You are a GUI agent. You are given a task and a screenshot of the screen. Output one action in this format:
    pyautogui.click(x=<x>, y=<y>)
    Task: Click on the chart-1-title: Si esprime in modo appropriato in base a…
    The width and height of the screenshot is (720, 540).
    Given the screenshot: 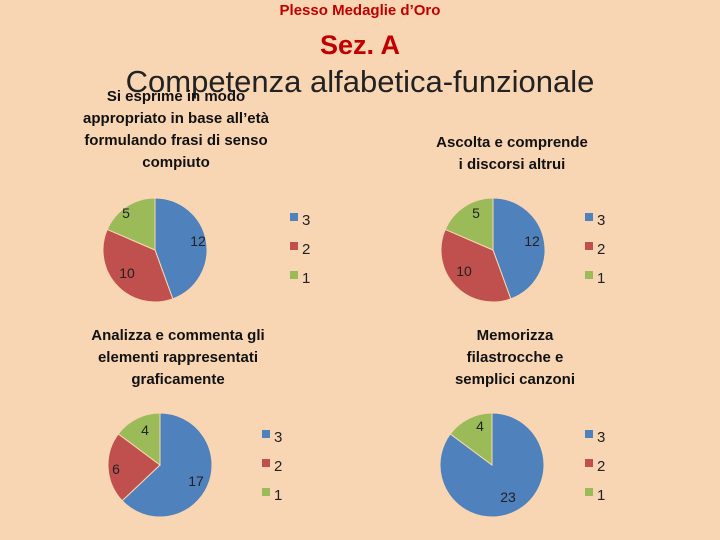 What is the action you would take?
    pyautogui.click(x=176, y=129)
    